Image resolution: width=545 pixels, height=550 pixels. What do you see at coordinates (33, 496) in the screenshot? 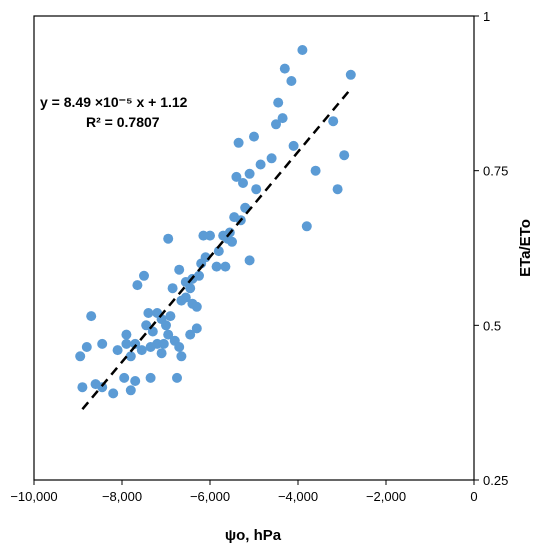
I see `x-tick-label: −10,000` at bounding box center [33, 496].